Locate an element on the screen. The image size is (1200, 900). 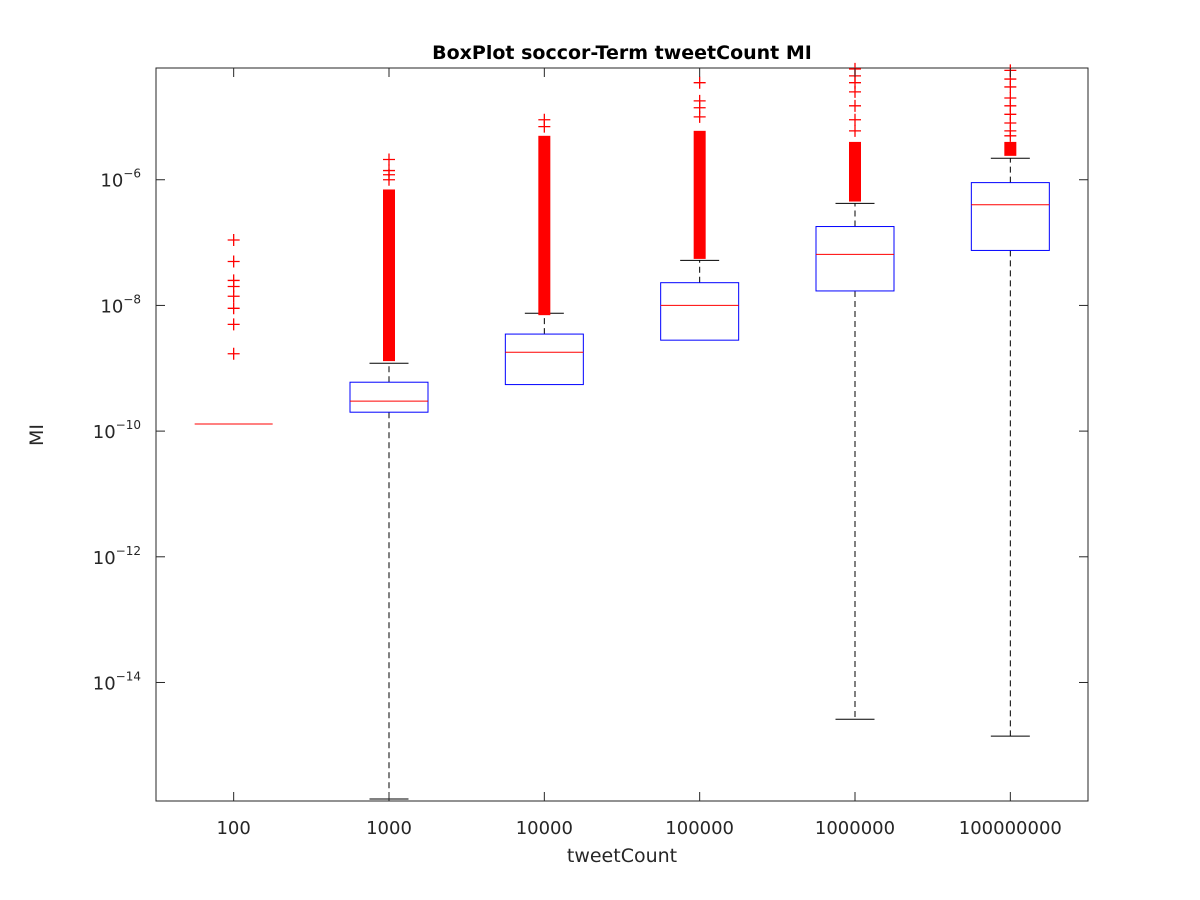
x-tick-label: 1000 is located at coordinates (389, 828).